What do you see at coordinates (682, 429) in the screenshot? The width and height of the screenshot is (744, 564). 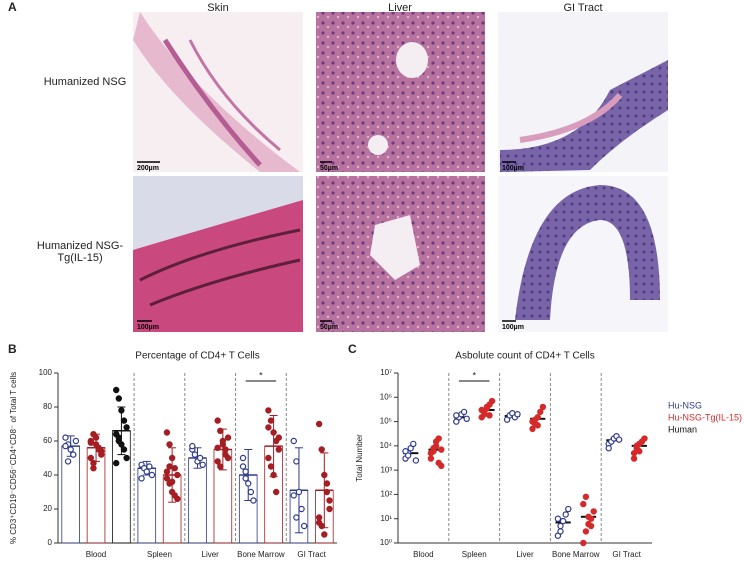 I see `legend-entry: Human` at bounding box center [682, 429].